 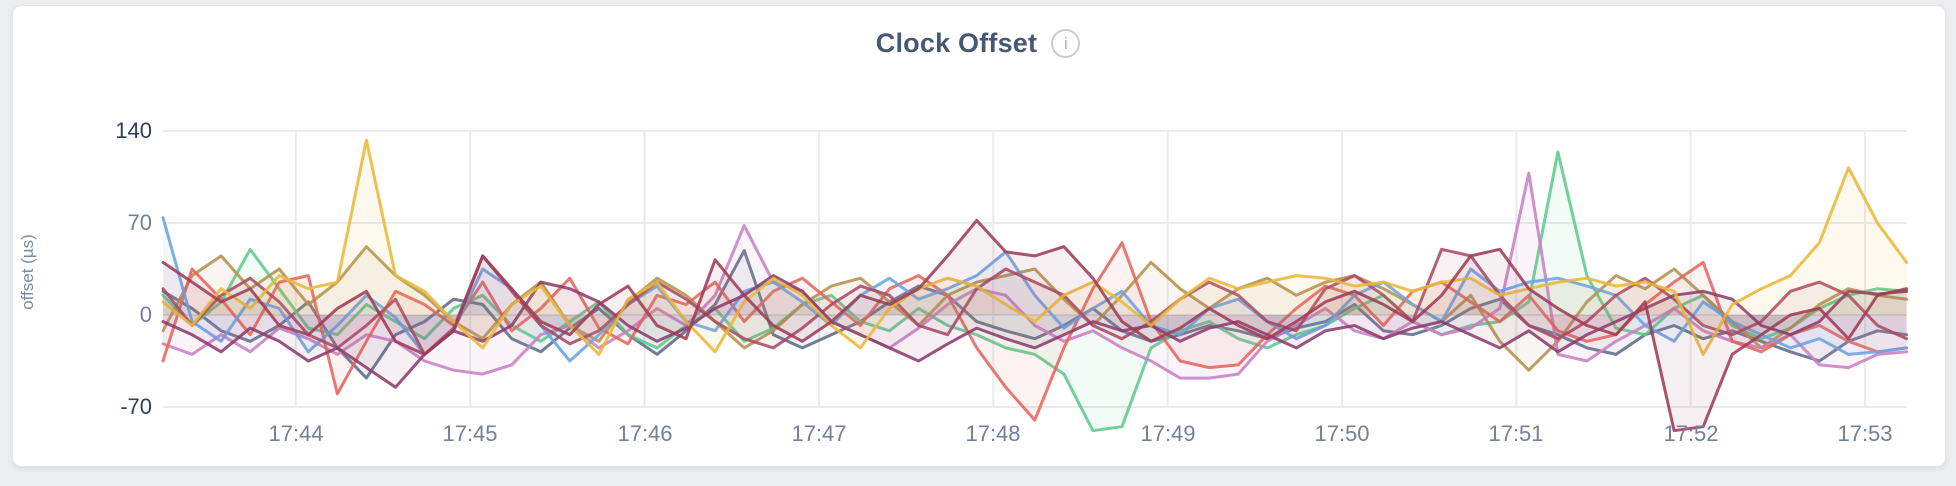 What do you see at coordinates (993, 433) in the screenshot?
I see `x-tick-label: 17:48` at bounding box center [993, 433].